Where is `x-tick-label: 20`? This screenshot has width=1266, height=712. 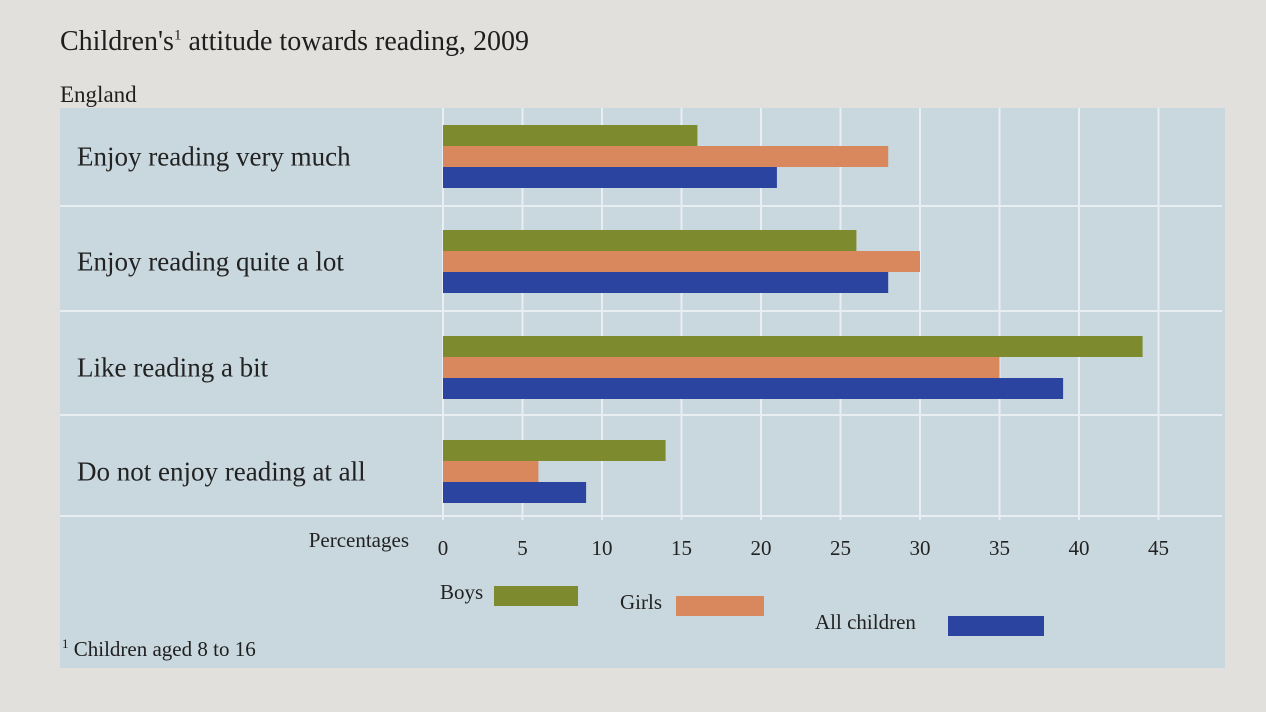 x-tick-label: 20 is located at coordinates (761, 548).